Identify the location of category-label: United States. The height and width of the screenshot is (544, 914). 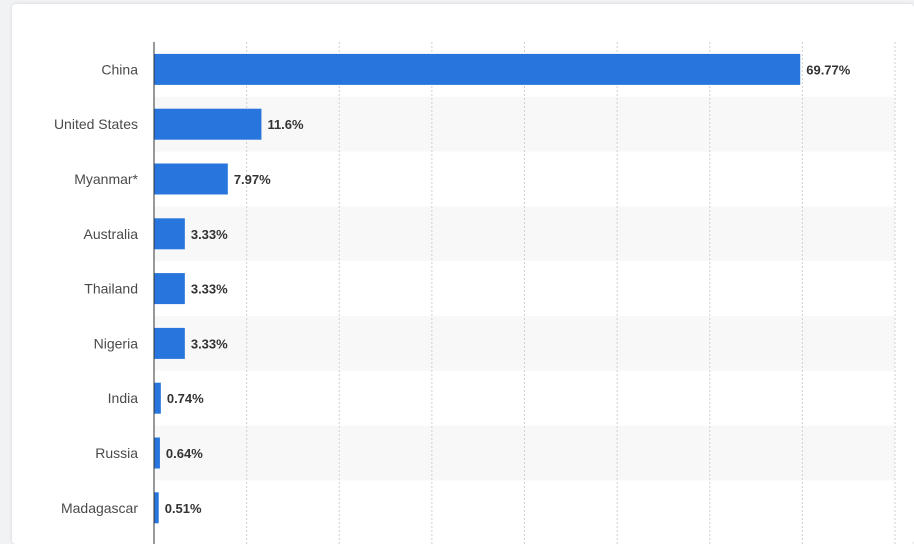
(96, 124).